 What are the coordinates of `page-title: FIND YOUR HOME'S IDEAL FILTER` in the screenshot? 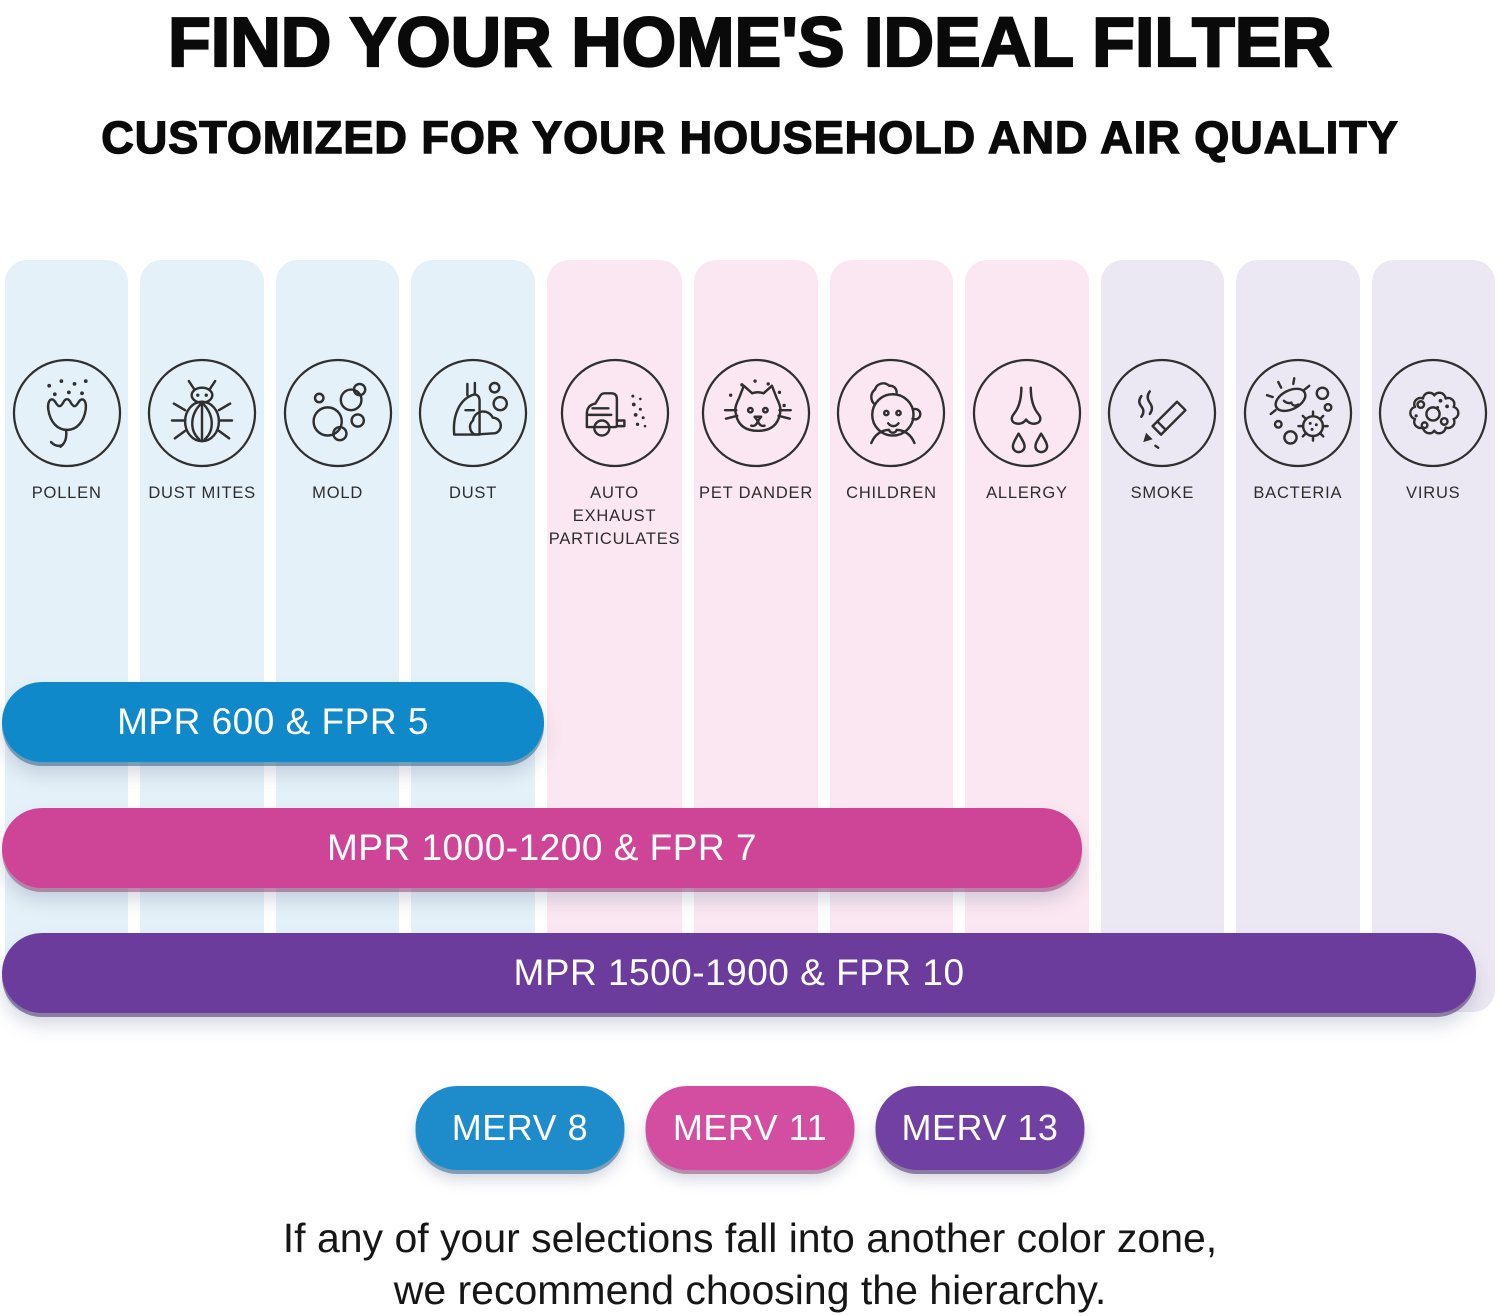 It's located at (750, 42).